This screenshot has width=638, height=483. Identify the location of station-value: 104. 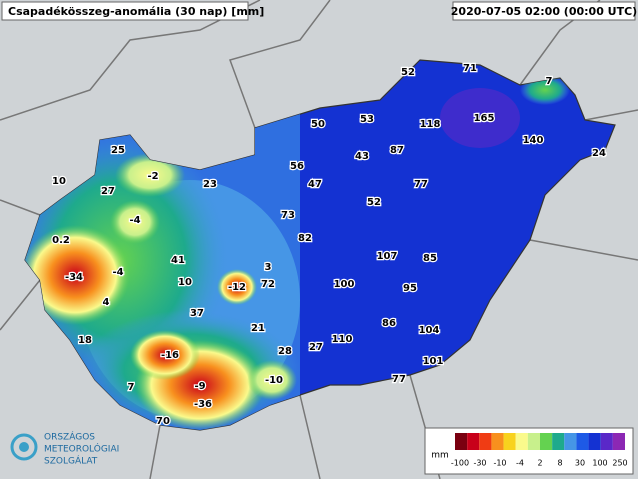
(429, 330).